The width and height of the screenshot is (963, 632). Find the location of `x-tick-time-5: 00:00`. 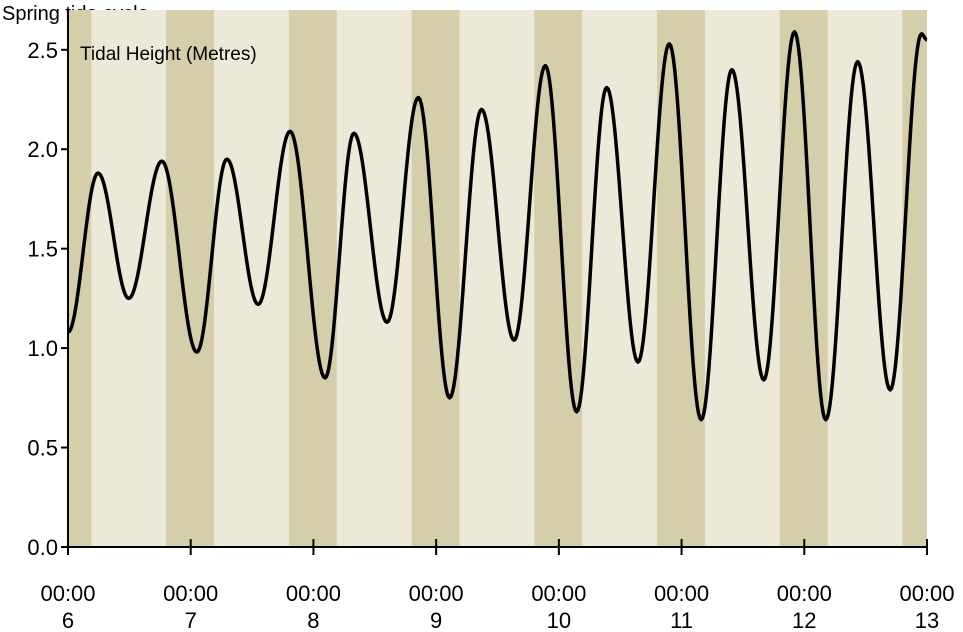

x-tick-time-5: 00:00 is located at coordinates (681, 593).